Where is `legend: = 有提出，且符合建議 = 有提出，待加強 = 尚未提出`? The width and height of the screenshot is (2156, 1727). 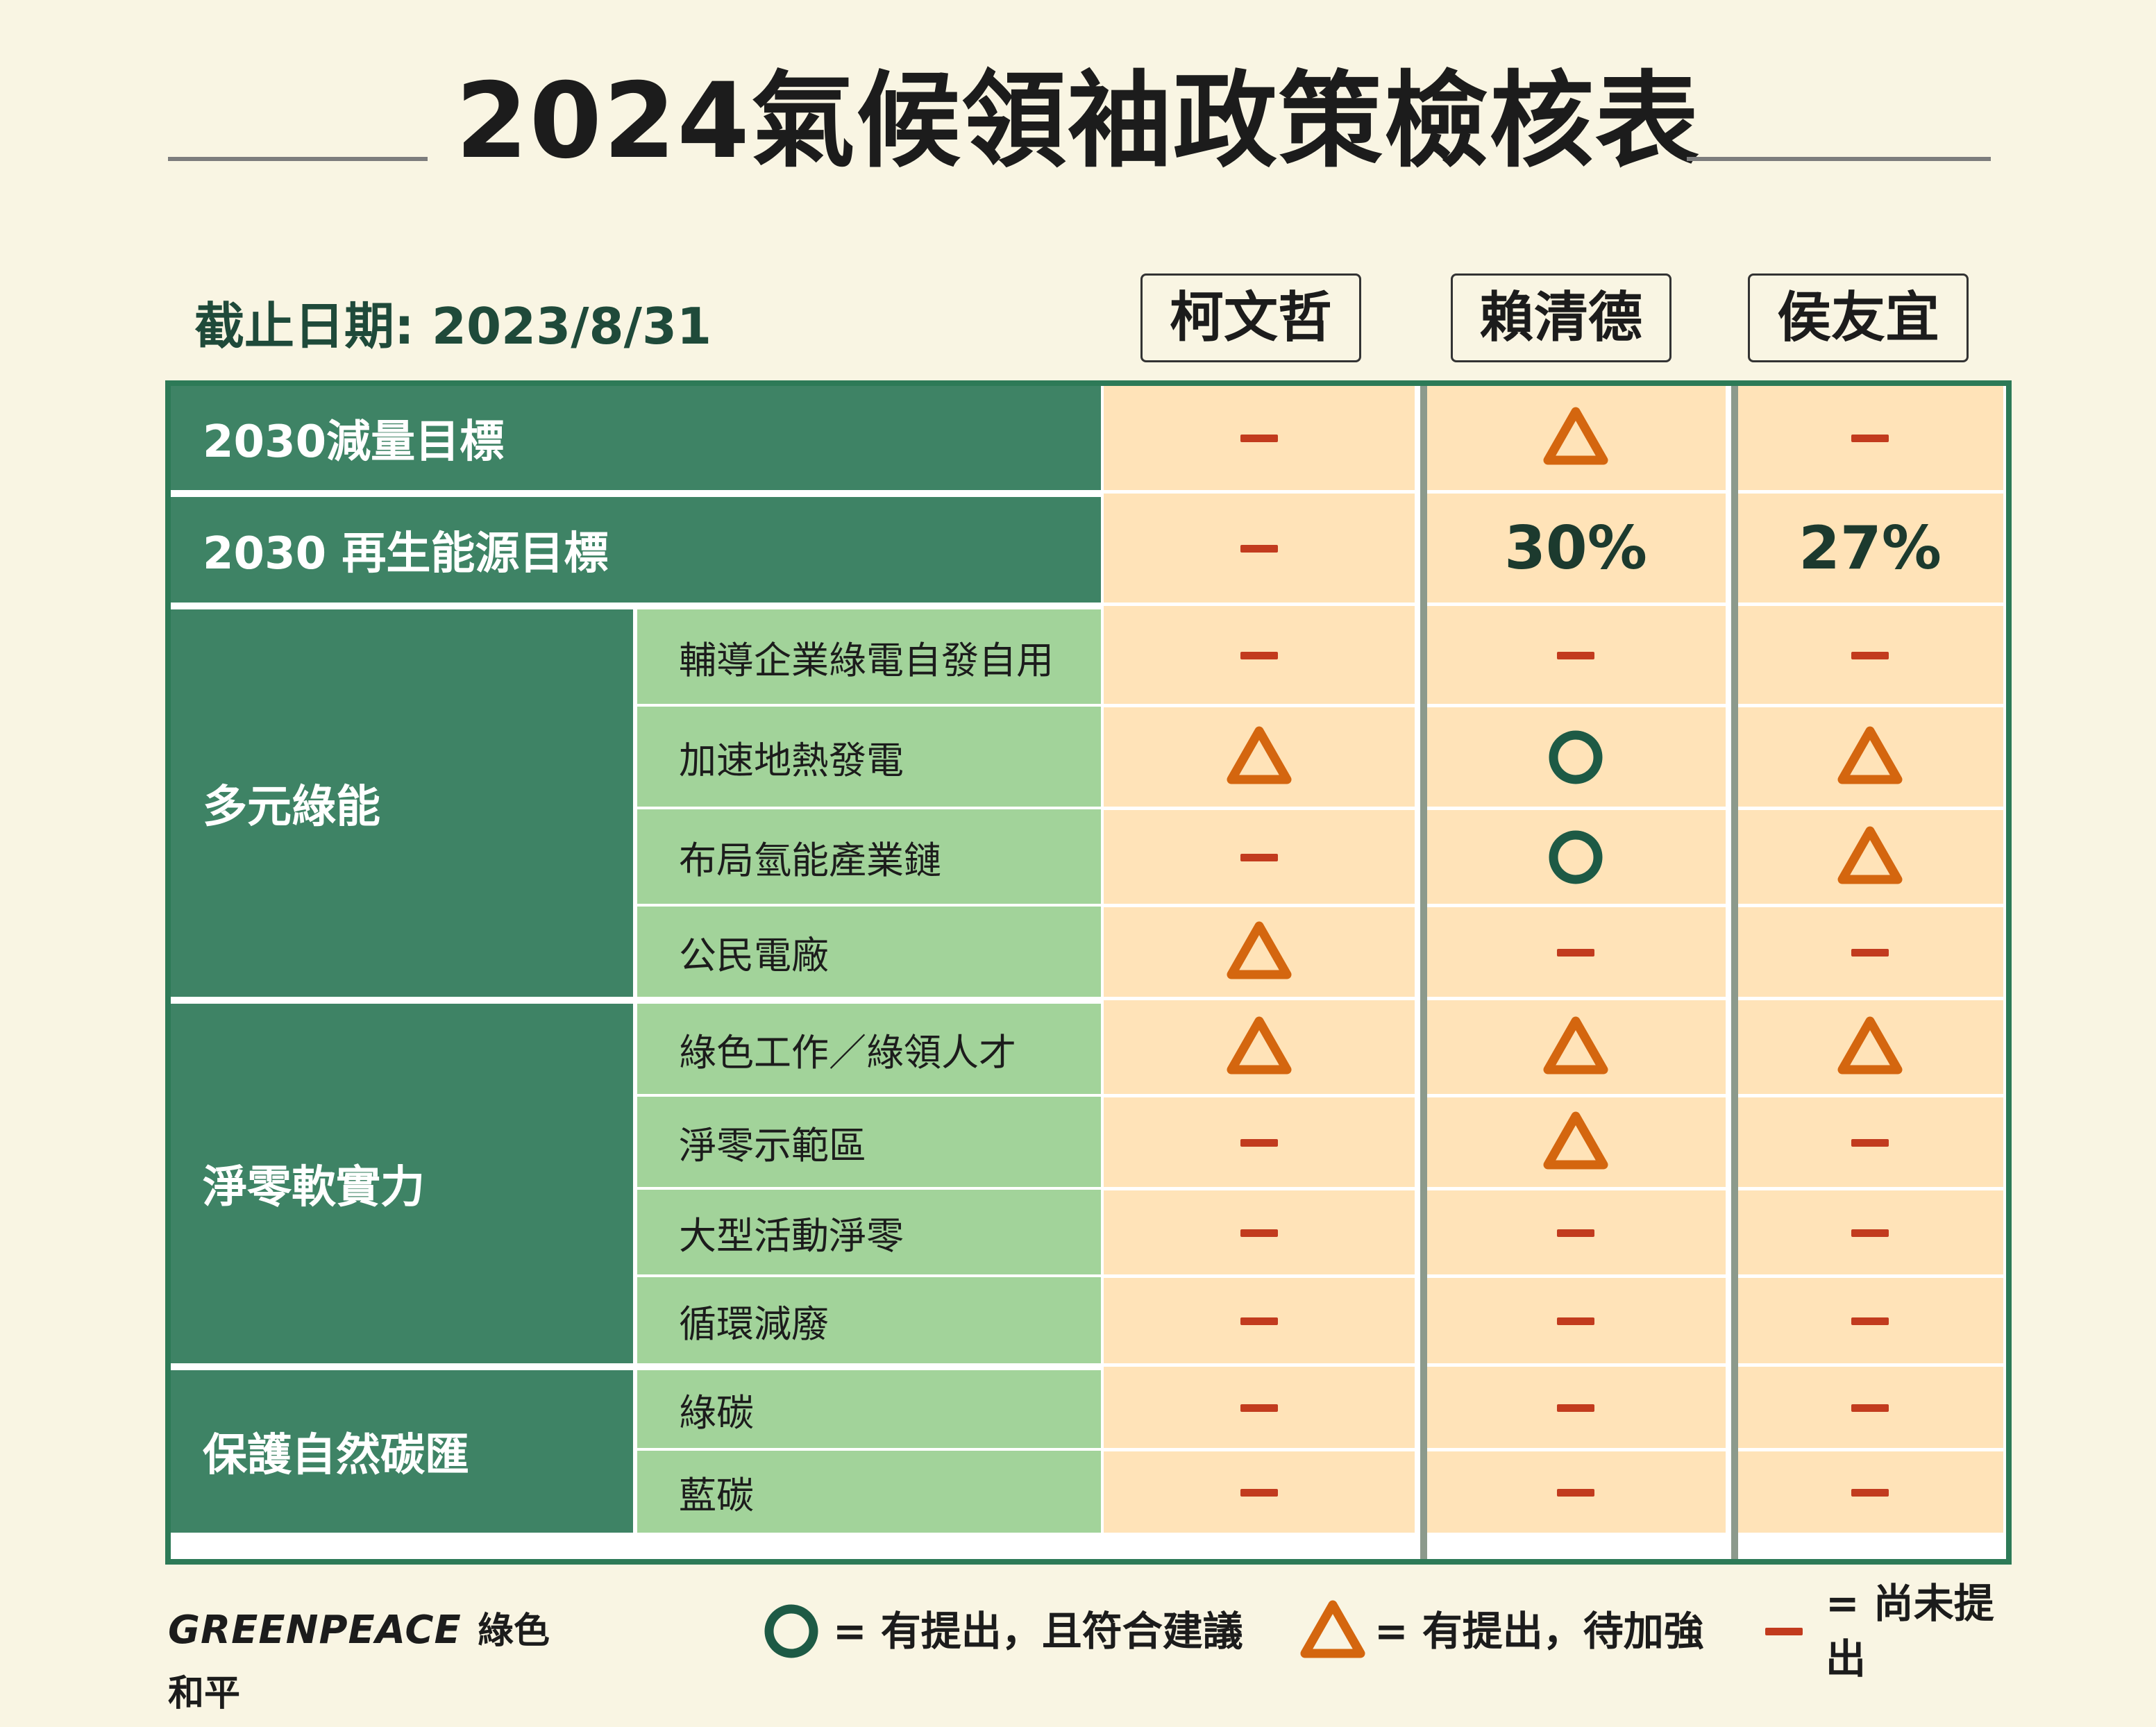 legend: = 有提出，且符合建議 = 有提出，待加強 = 尚未提出 is located at coordinates (1382, 1632).